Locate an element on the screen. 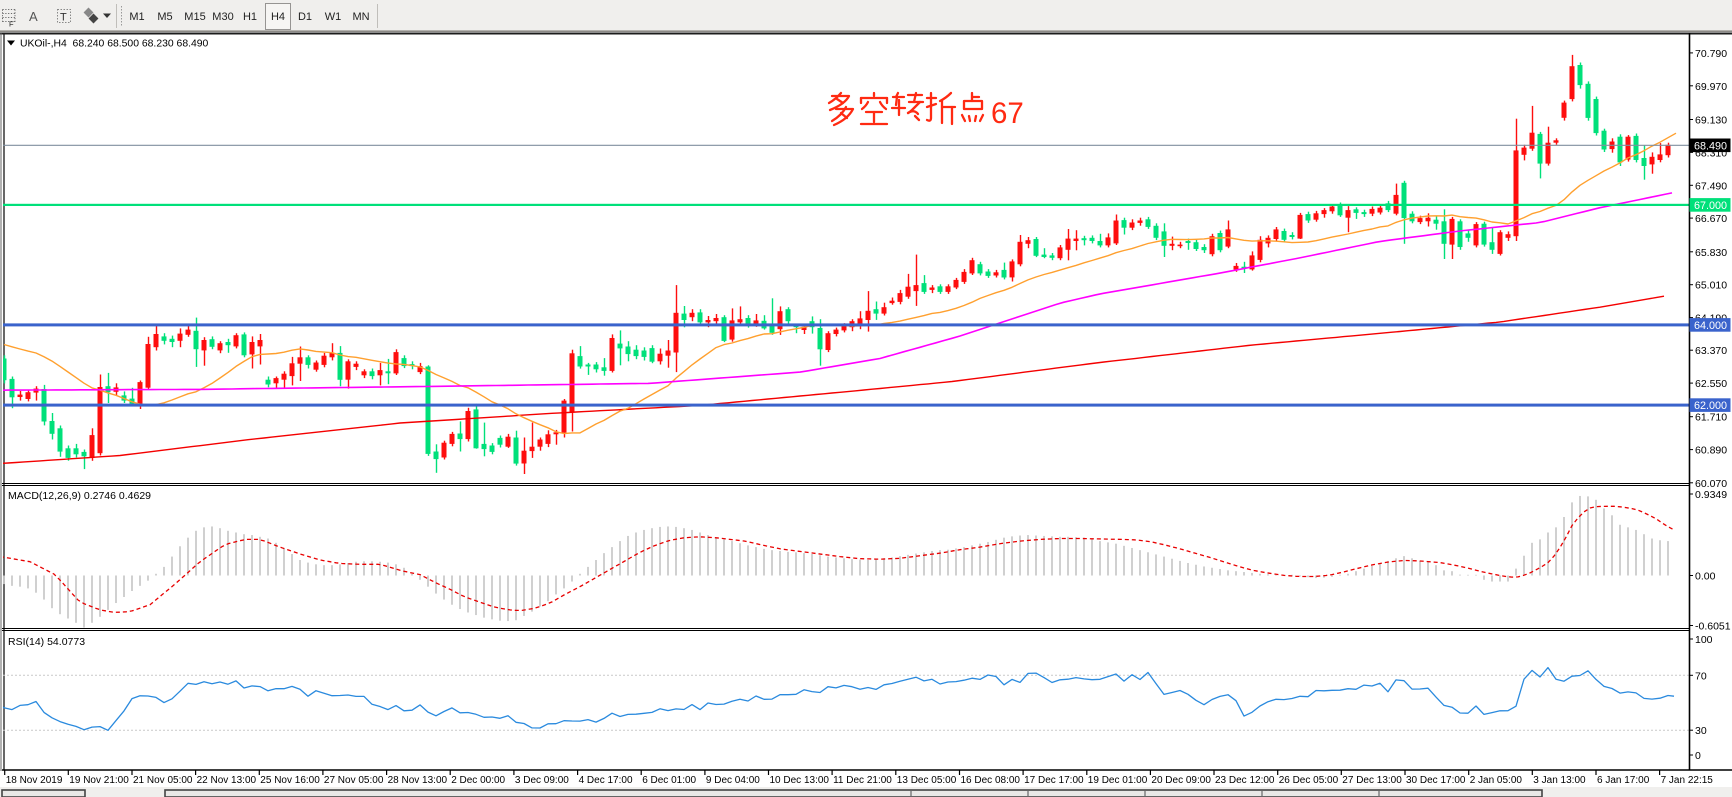  svg-text: 63.370 is located at coordinates (1711, 351).